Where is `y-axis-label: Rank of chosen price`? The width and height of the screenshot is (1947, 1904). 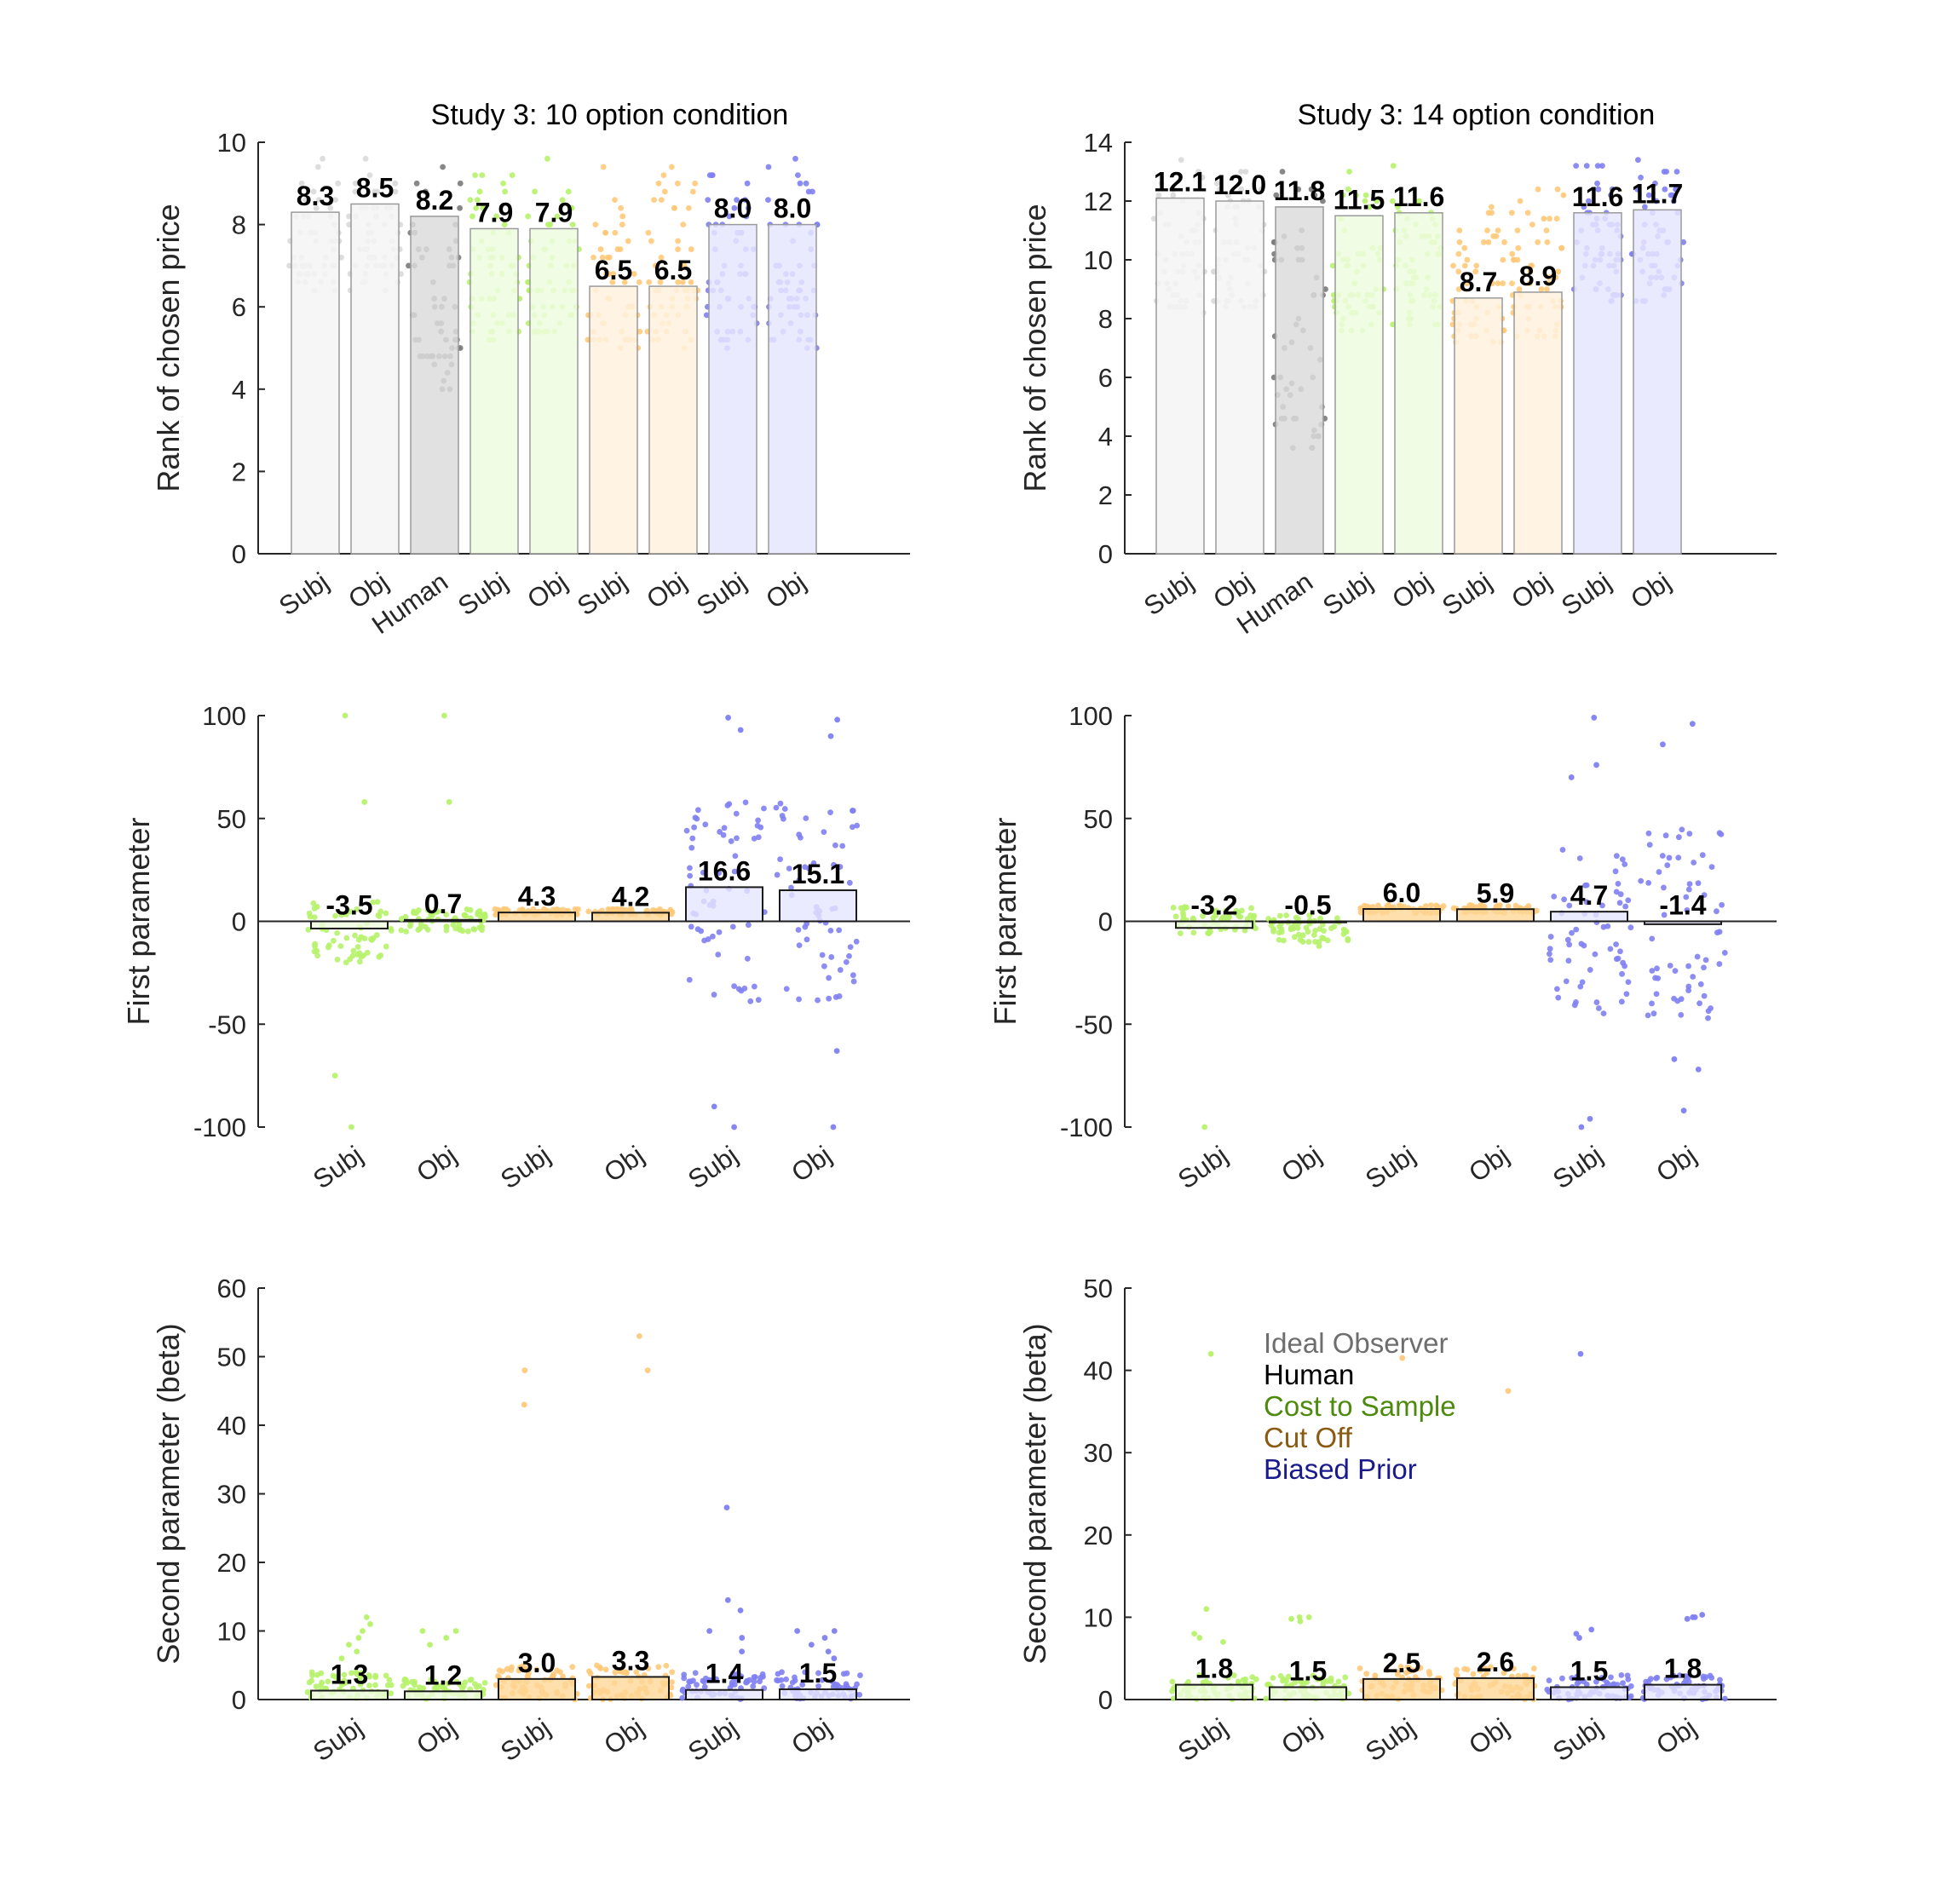
y-axis-label: Rank of chosen price is located at coordinates (168, 348).